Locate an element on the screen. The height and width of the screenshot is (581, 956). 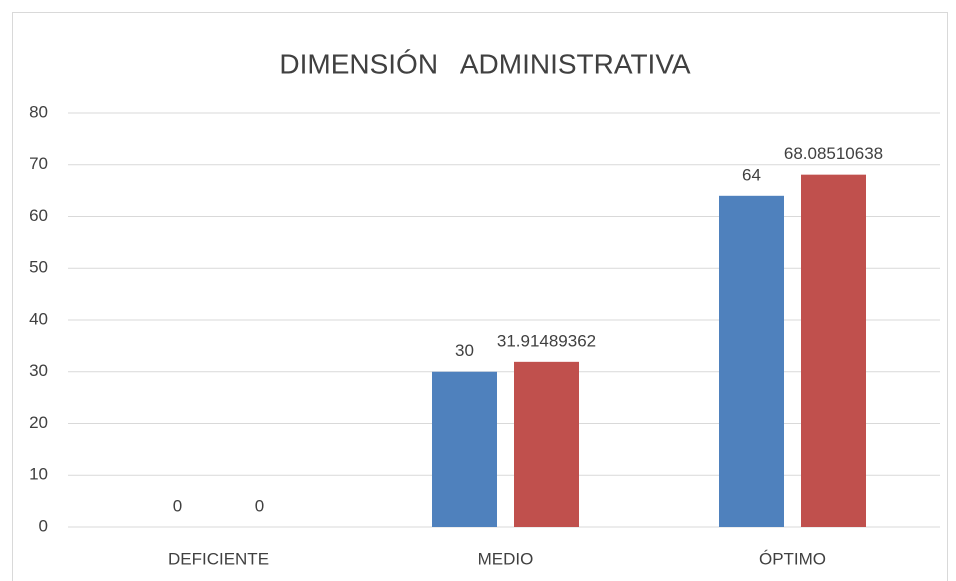
data-label: 64 is located at coordinates (751, 174).